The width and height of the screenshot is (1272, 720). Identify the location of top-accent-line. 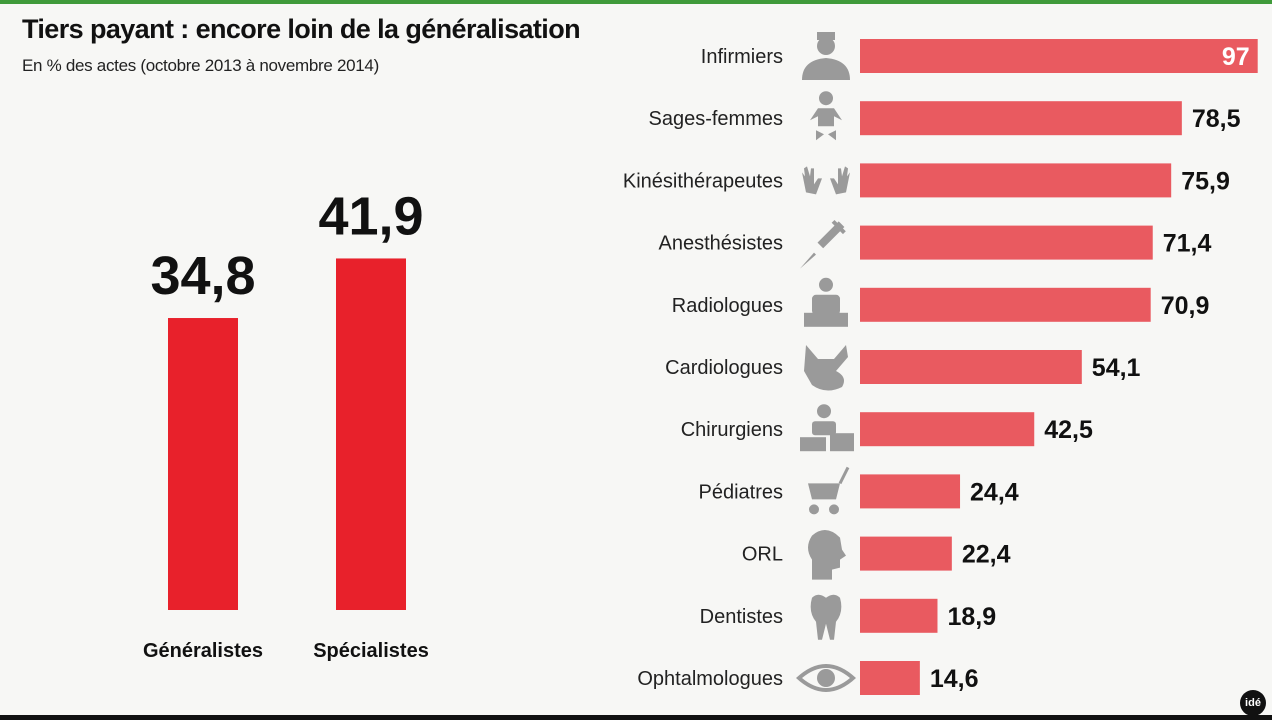
(636, 2).